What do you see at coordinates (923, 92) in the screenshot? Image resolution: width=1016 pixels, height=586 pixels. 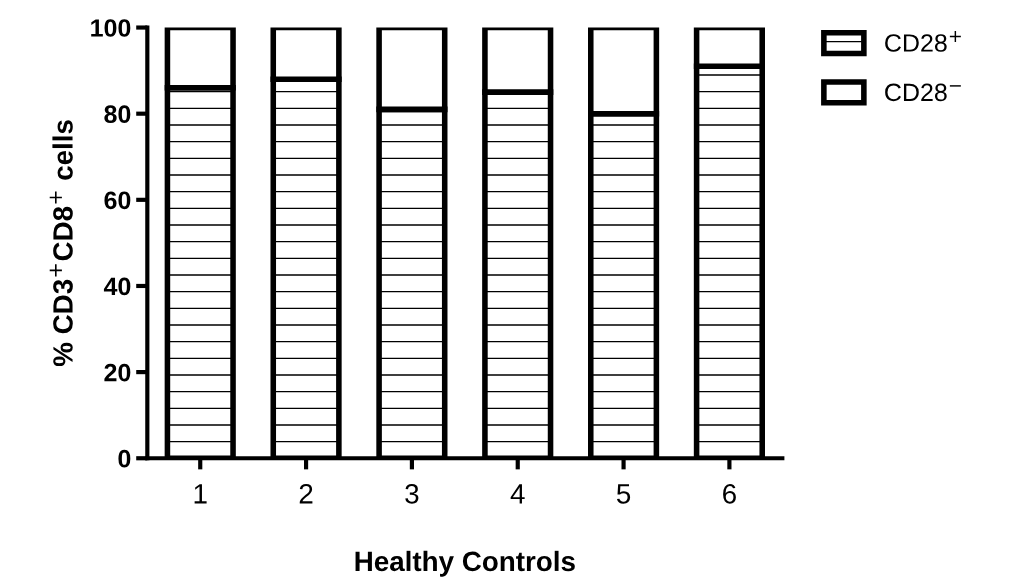 I see `legend-label: CD28$^{−}$` at bounding box center [923, 92].